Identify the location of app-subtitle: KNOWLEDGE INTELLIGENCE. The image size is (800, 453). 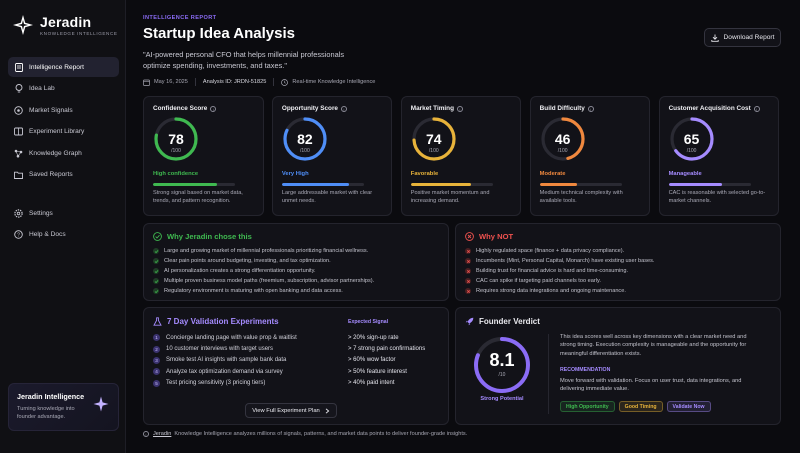
(79, 33).